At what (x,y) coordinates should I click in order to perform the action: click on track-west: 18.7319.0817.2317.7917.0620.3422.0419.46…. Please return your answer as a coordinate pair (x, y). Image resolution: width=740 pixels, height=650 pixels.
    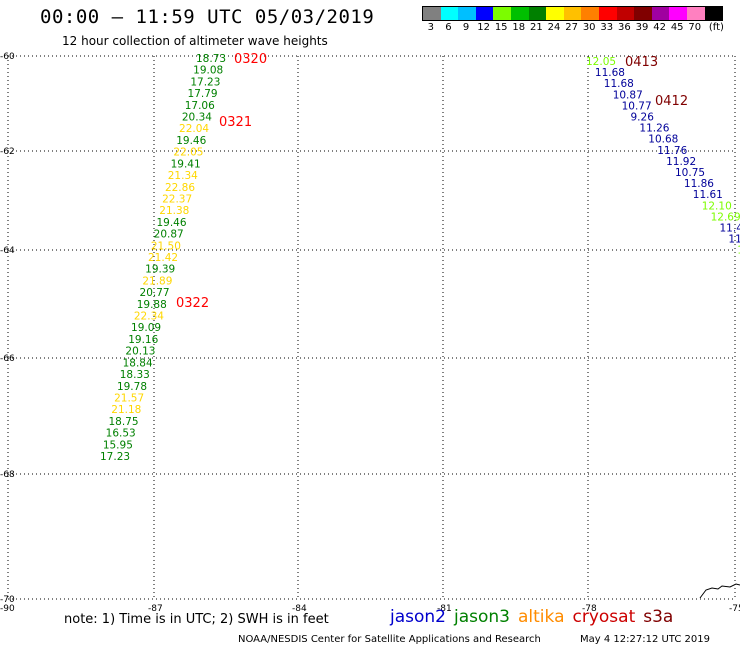
    Looking at the image, I should click on (183, 257).